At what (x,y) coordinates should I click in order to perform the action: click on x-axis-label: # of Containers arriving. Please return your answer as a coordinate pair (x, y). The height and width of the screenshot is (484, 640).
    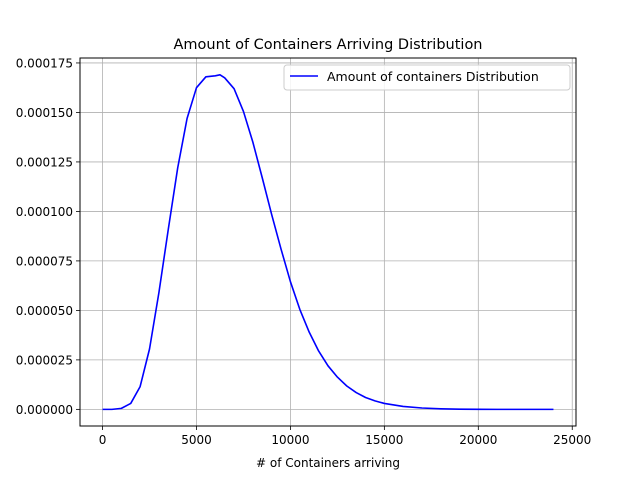
    Looking at the image, I should click on (328, 463).